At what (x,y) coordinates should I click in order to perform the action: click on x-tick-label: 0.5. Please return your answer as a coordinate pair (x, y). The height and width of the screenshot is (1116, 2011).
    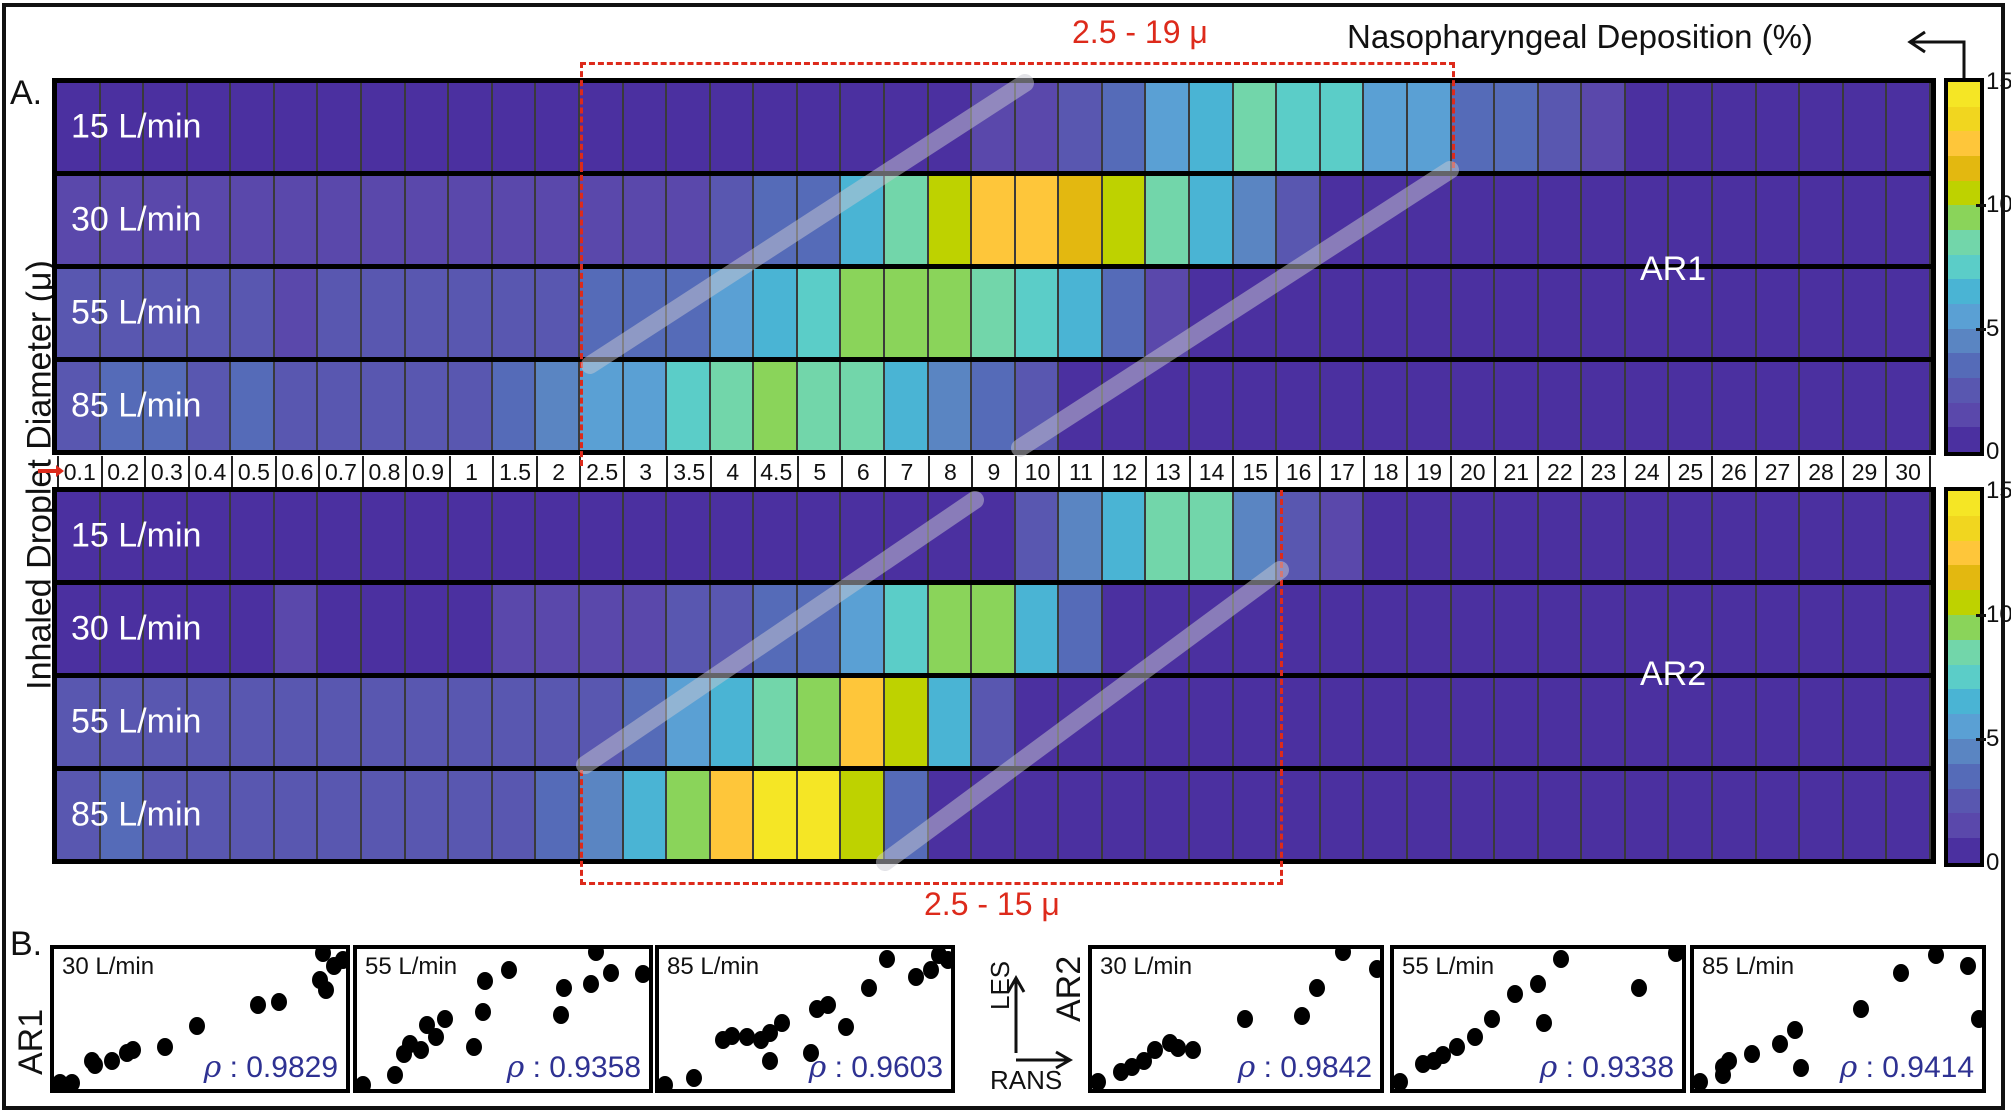
    Looking at the image, I should click on (253, 472).